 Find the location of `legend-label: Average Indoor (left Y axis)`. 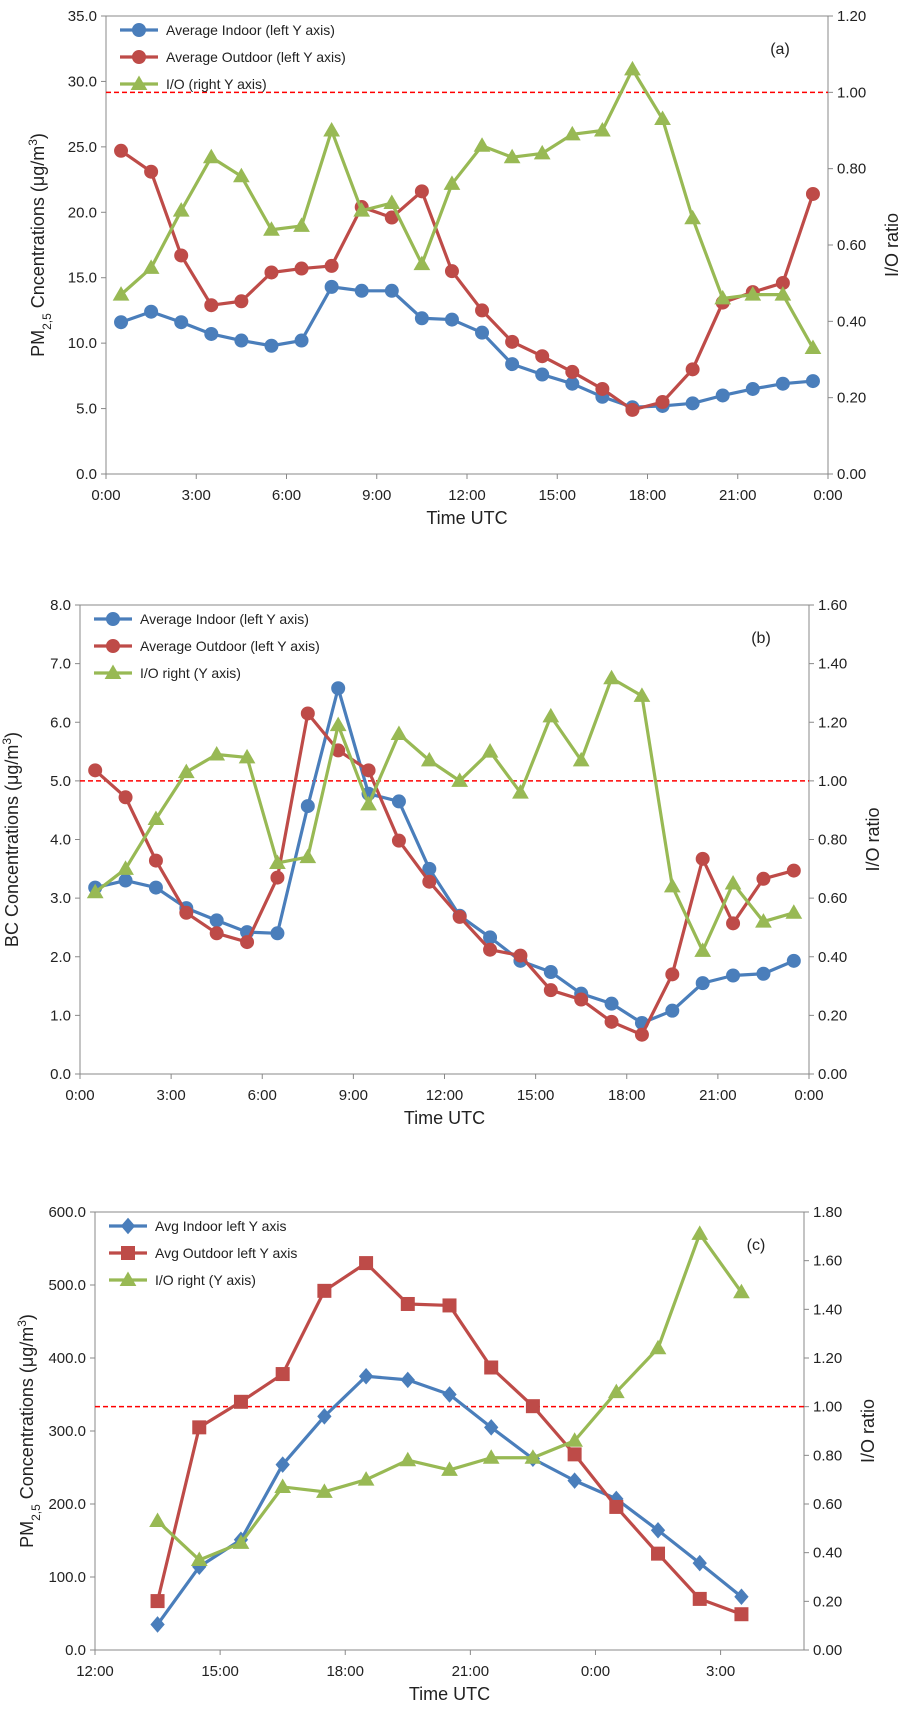

legend-label: Average Indoor (left Y axis) is located at coordinates (250, 30).